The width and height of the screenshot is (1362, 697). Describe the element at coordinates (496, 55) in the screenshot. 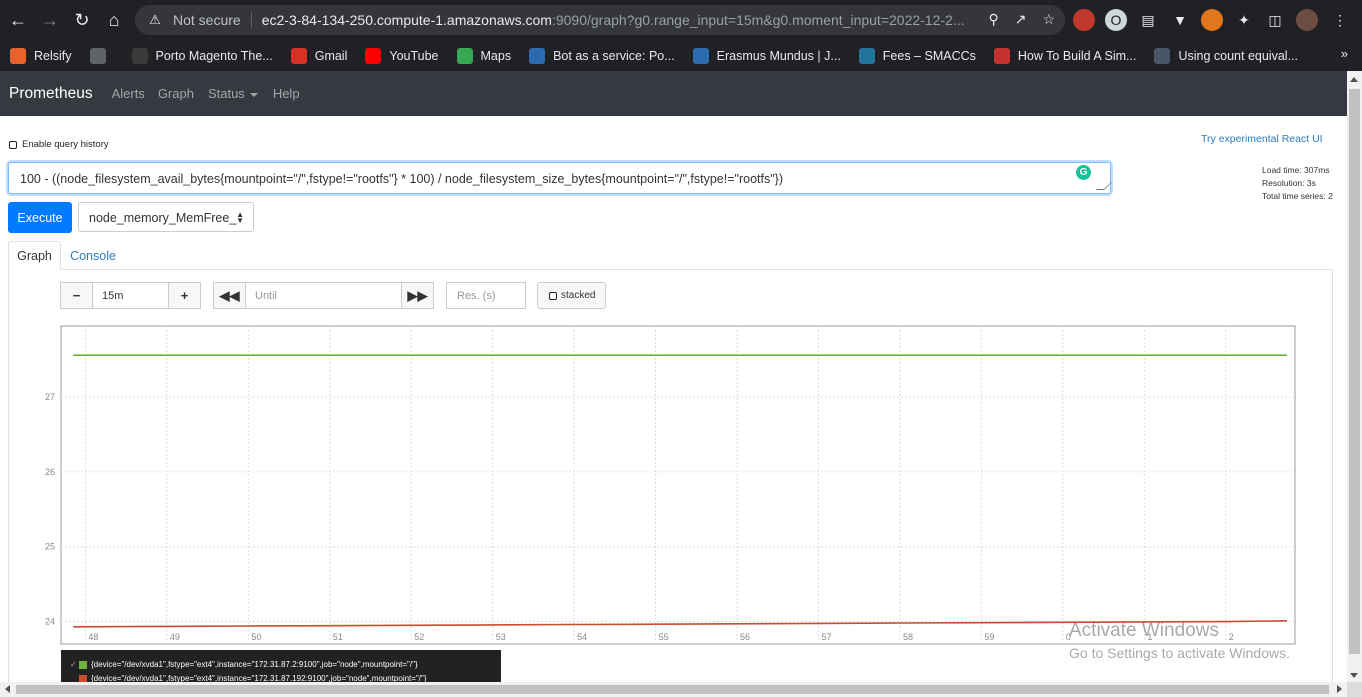

I see `bookmark-label: Maps` at that location.